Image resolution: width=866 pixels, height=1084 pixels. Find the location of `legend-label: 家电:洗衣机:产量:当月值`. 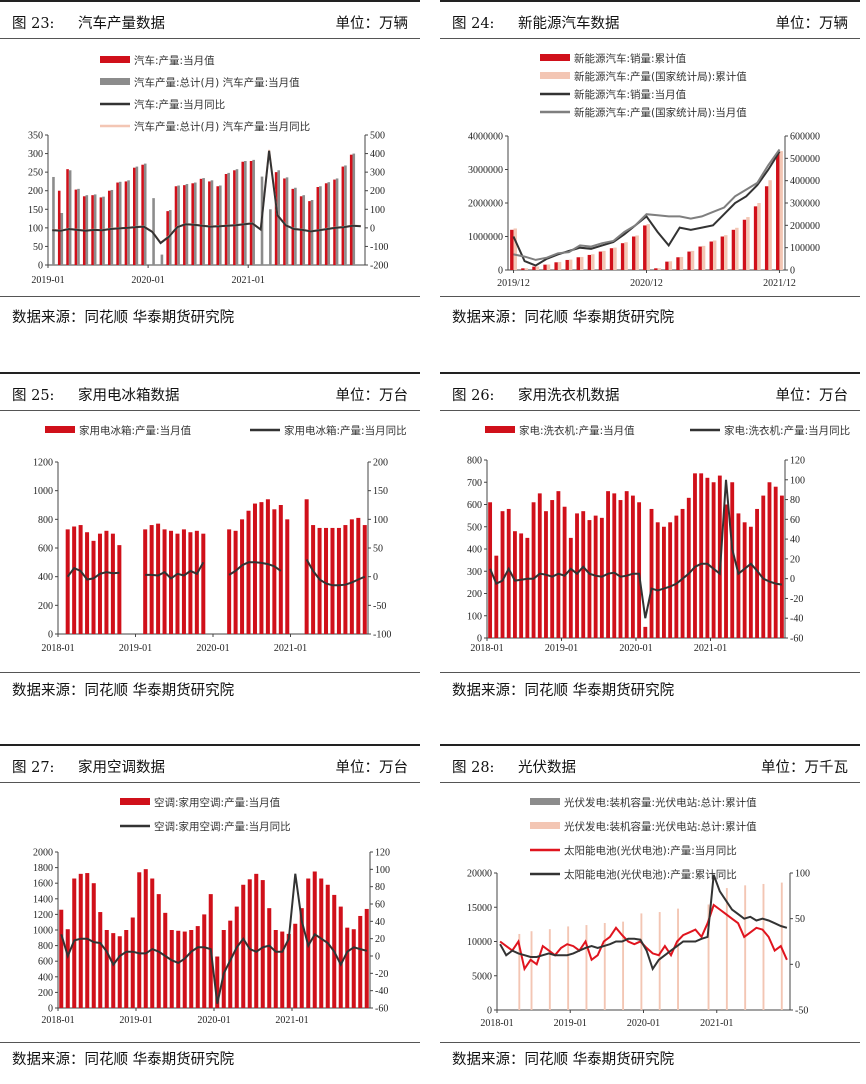

legend-label: 家电:洗衣机:产量:当月值 is located at coordinates (577, 430).